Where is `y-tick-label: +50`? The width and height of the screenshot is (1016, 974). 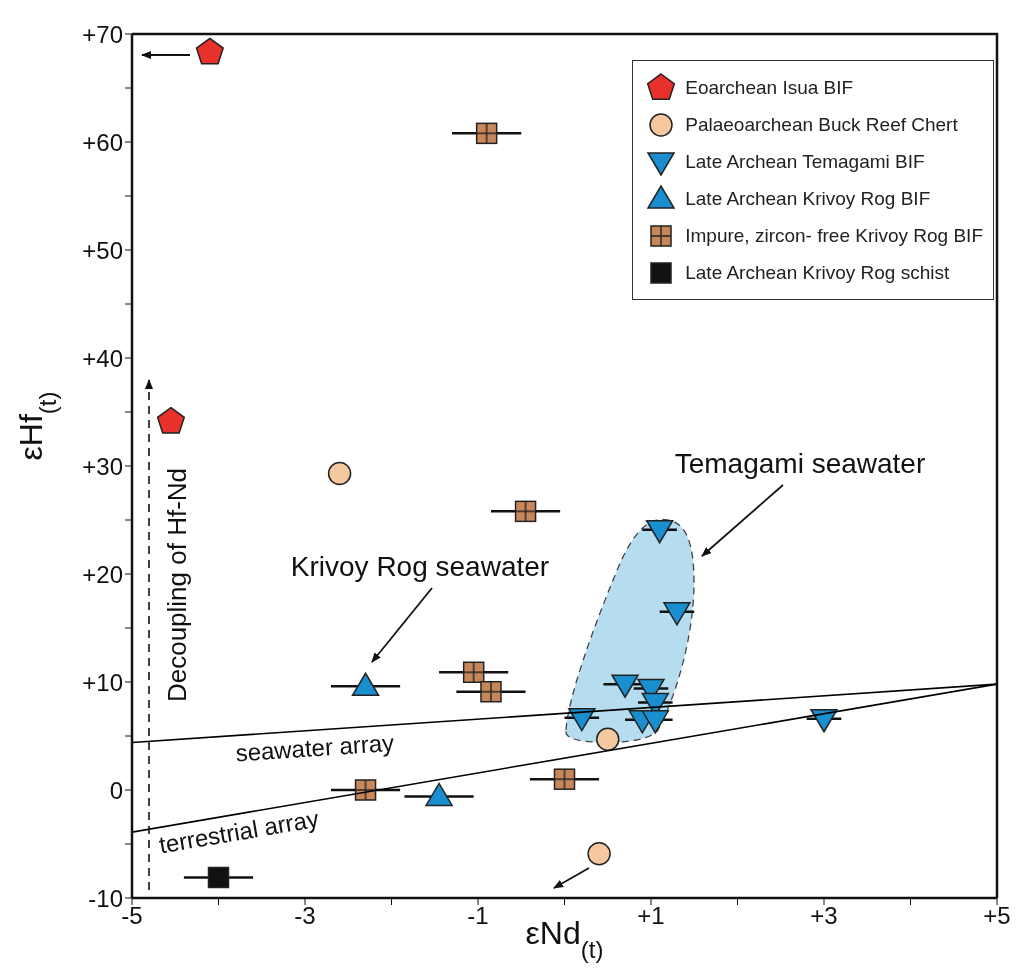
y-tick-label: +50 is located at coordinates (102, 250).